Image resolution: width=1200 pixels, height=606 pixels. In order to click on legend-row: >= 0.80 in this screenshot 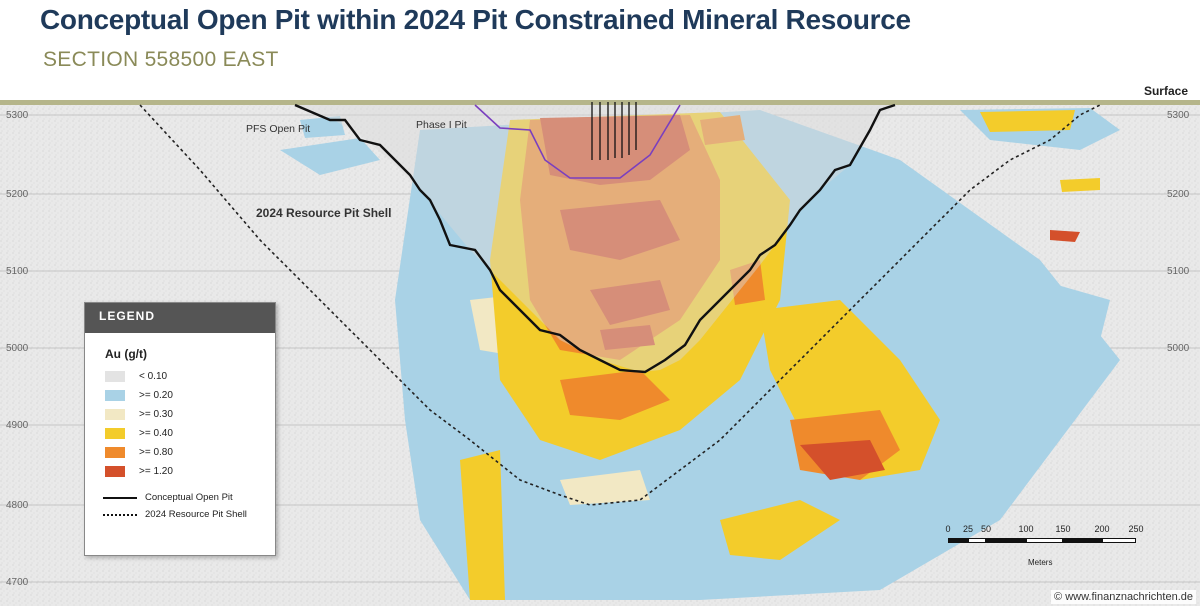, I will do `click(190, 452)`.